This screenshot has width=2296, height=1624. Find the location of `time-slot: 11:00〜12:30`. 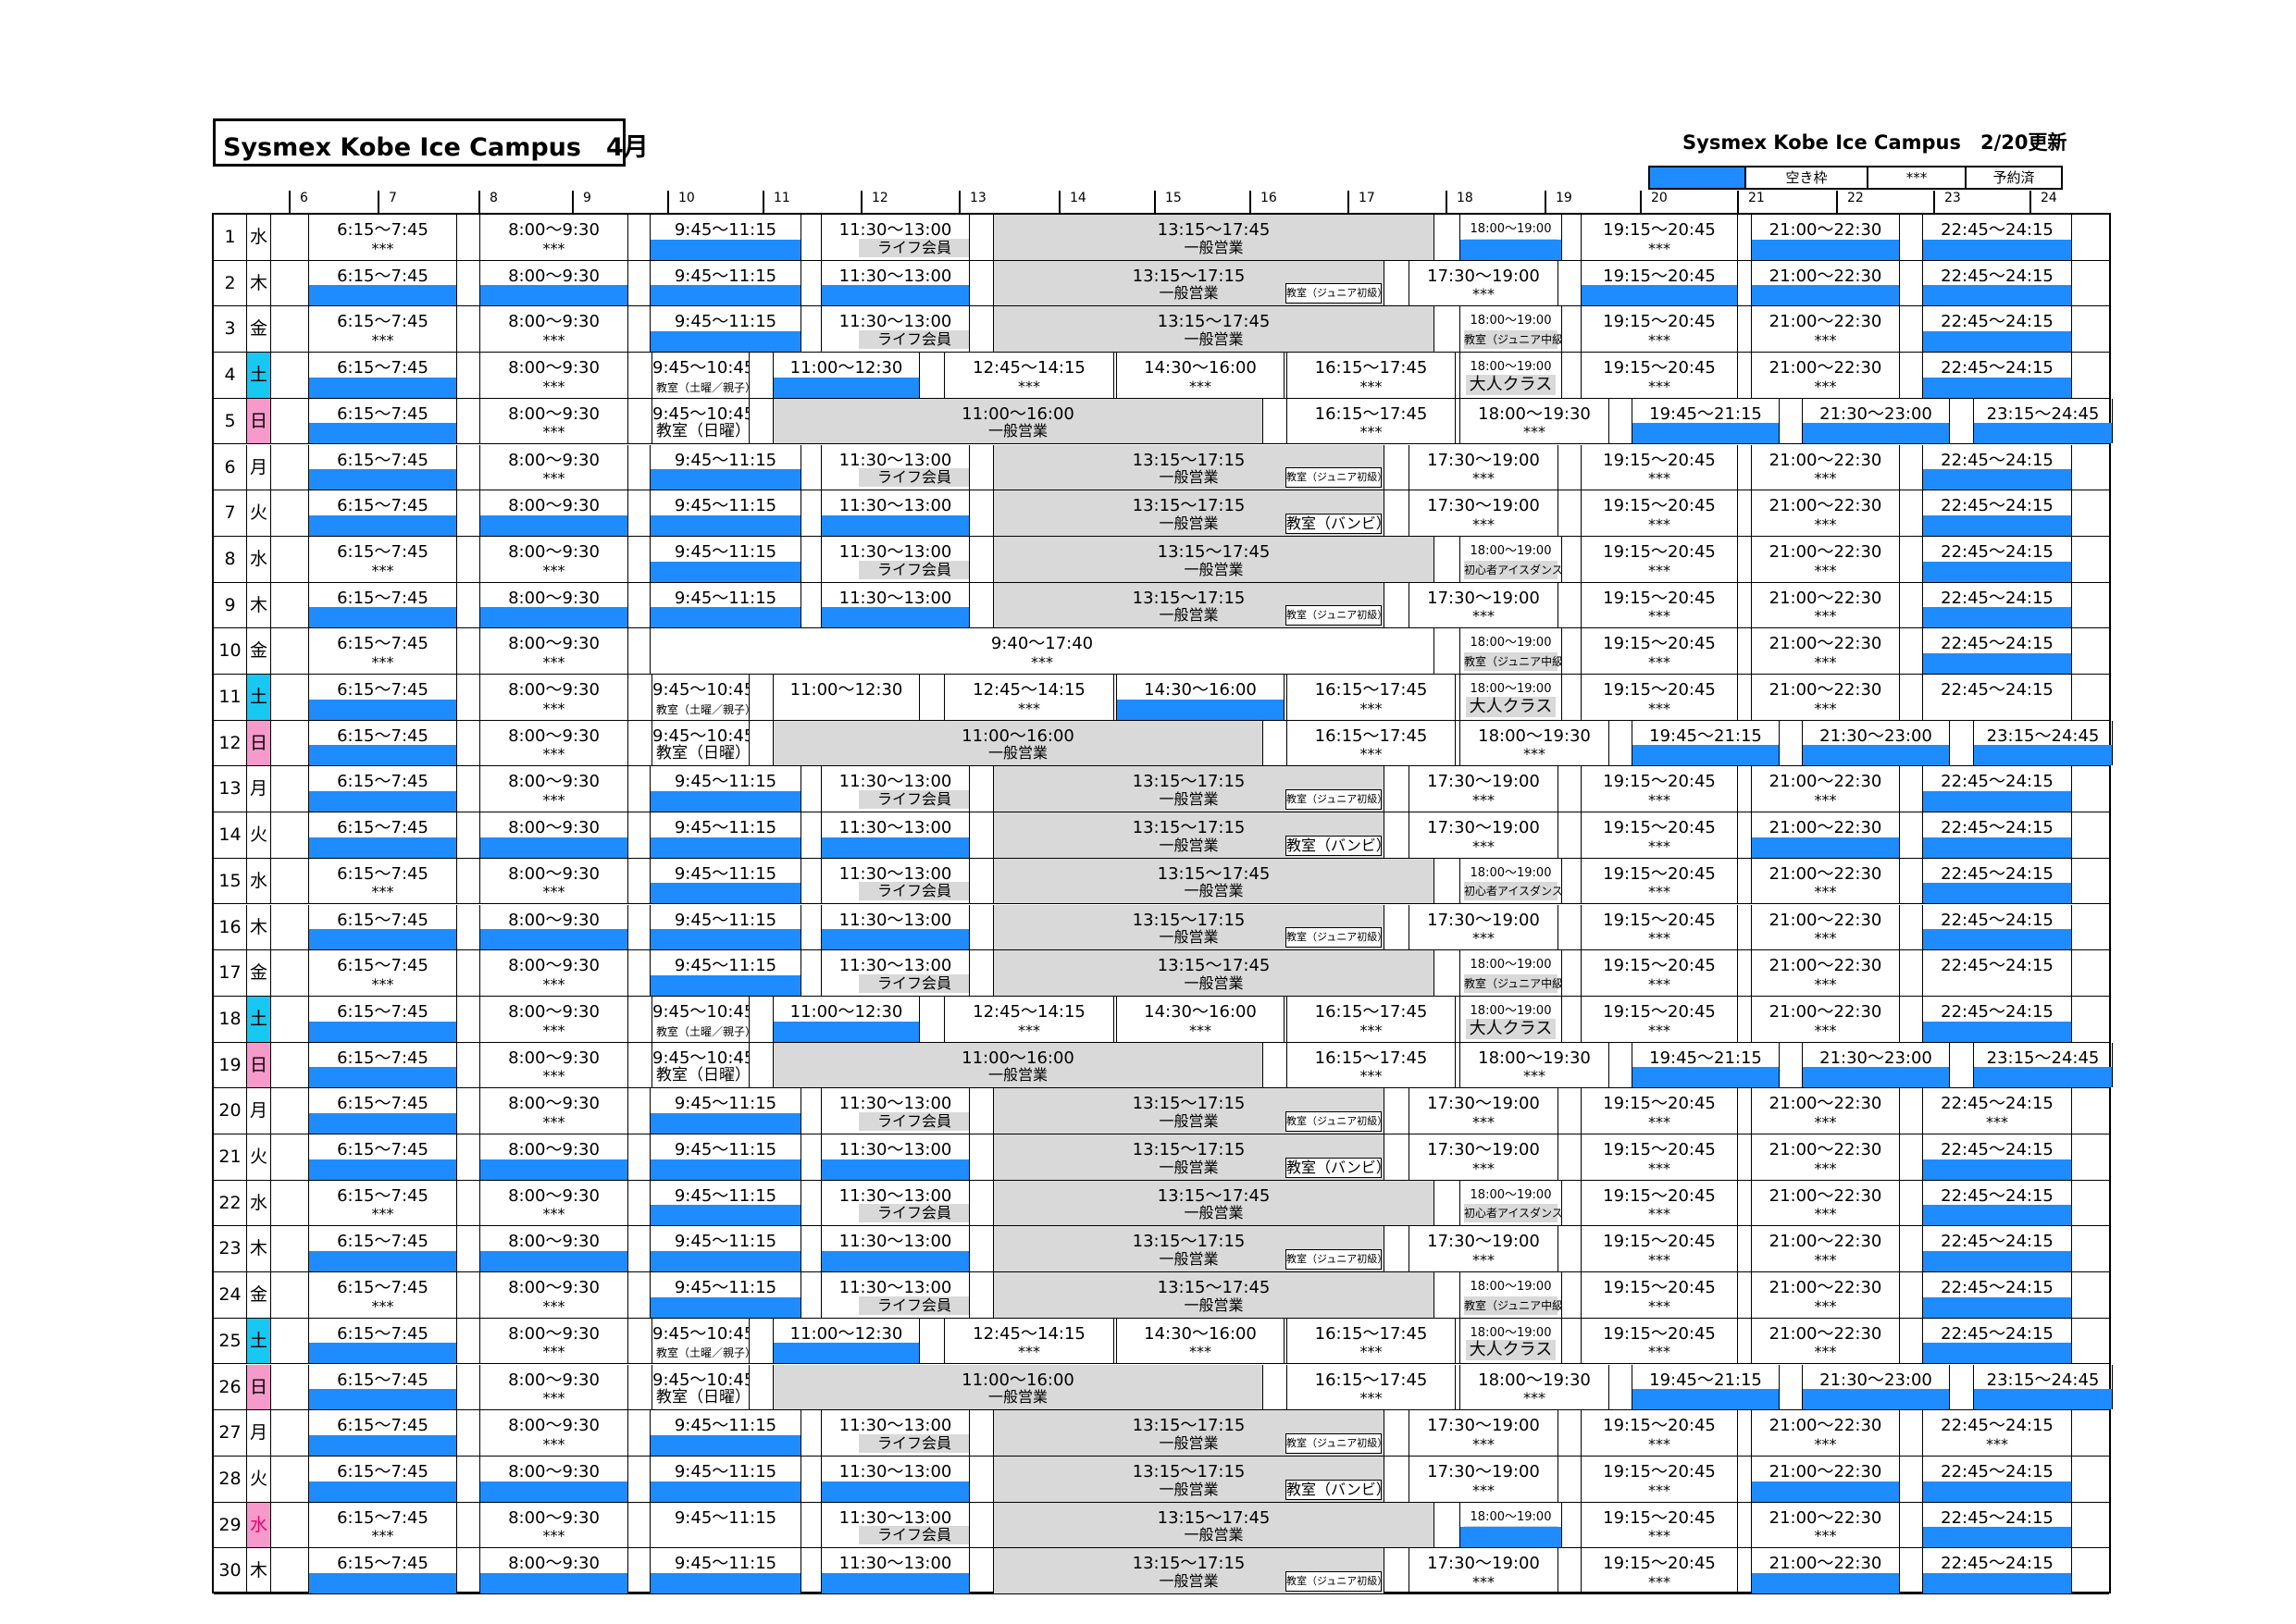

time-slot: 11:00〜12:30 is located at coordinates (847, 697).